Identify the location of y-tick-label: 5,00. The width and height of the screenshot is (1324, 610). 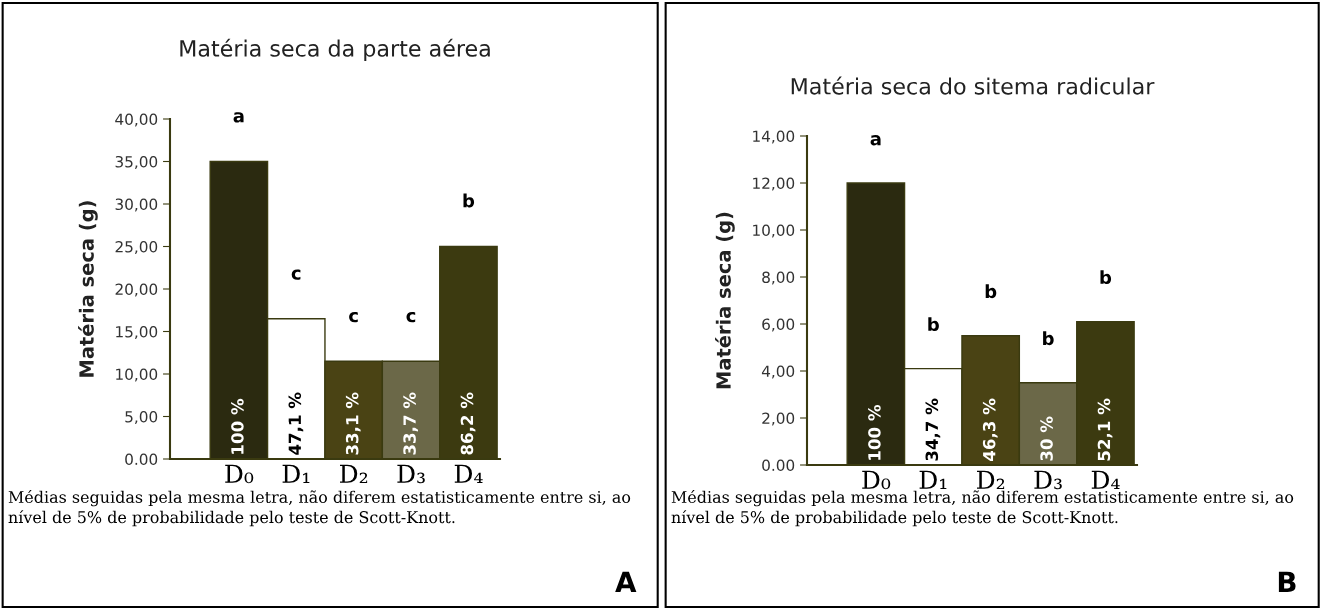
(141, 417).